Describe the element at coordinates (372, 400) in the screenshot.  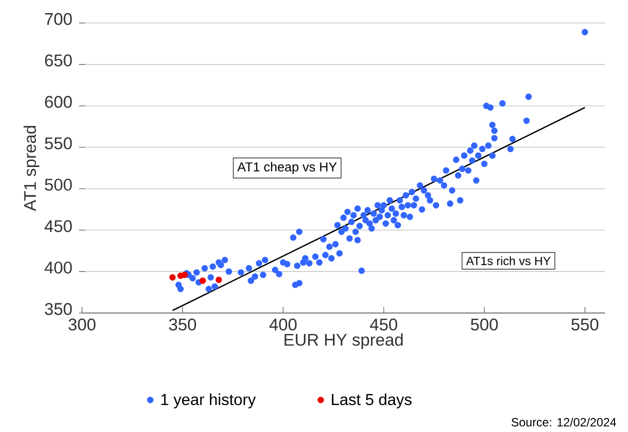
I see `legend-label: Last 5 days` at that location.